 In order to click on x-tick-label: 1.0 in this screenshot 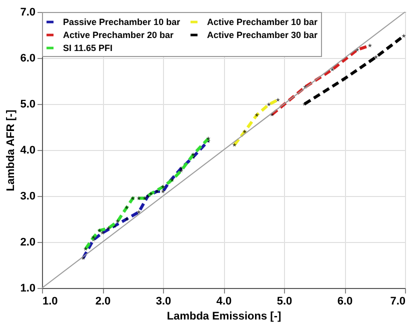, I will do `click(50, 302)`.